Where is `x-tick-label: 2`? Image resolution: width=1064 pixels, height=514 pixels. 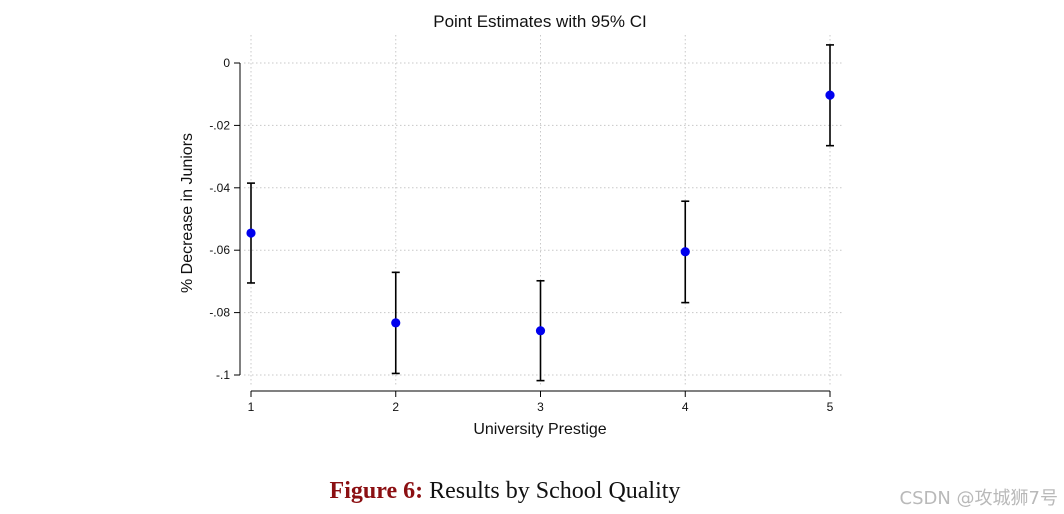 x-tick-label: 2 is located at coordinates (395, 407).